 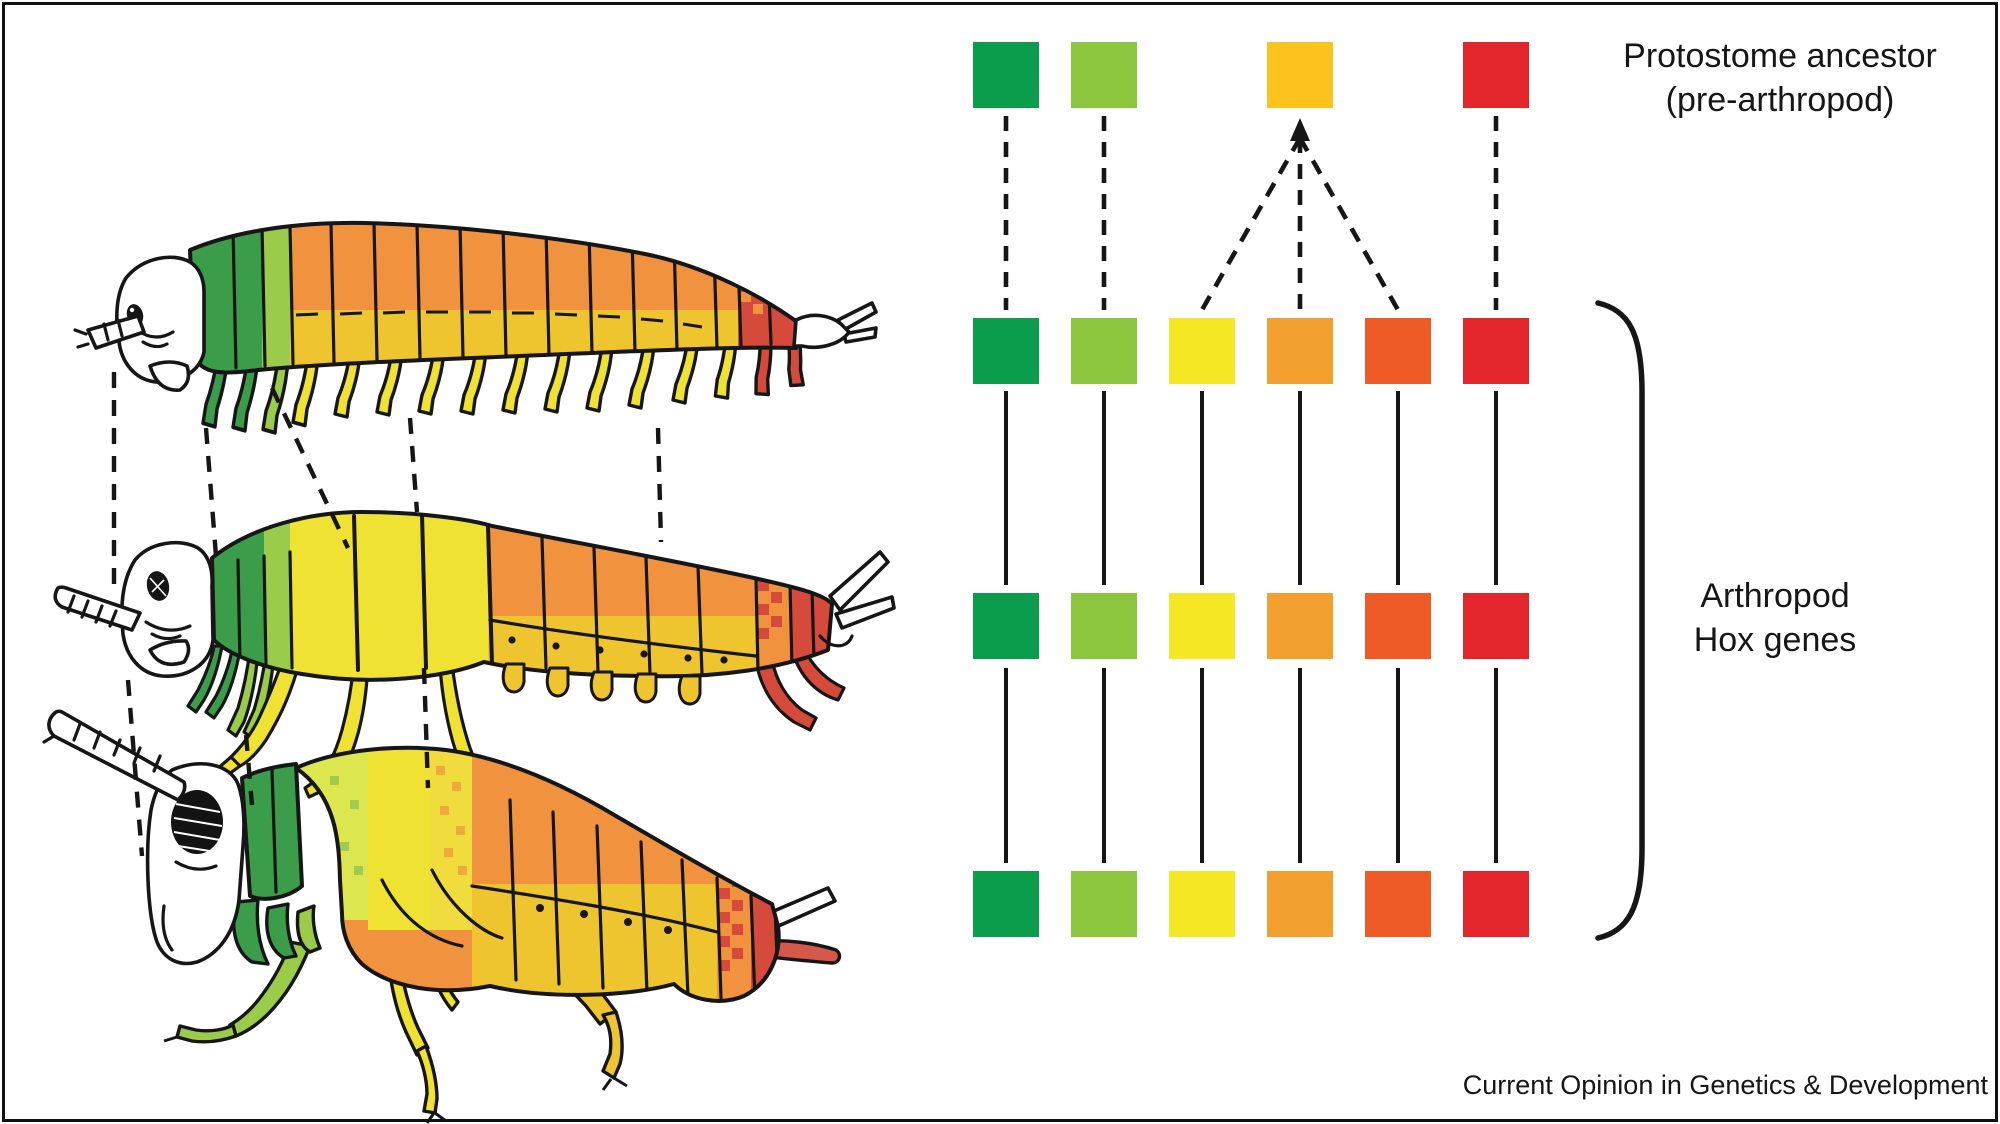 What do you see at coordinates (1104, 351) in the screenshot?
I see `hox-gene-arthropod-row-1-slot1` at bounding box center [1104, 351].